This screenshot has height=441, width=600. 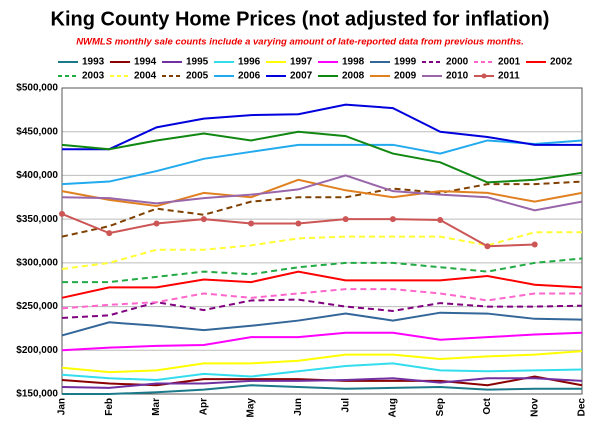 I want to click on legend-label: 2001, so click(x=509, y=62).